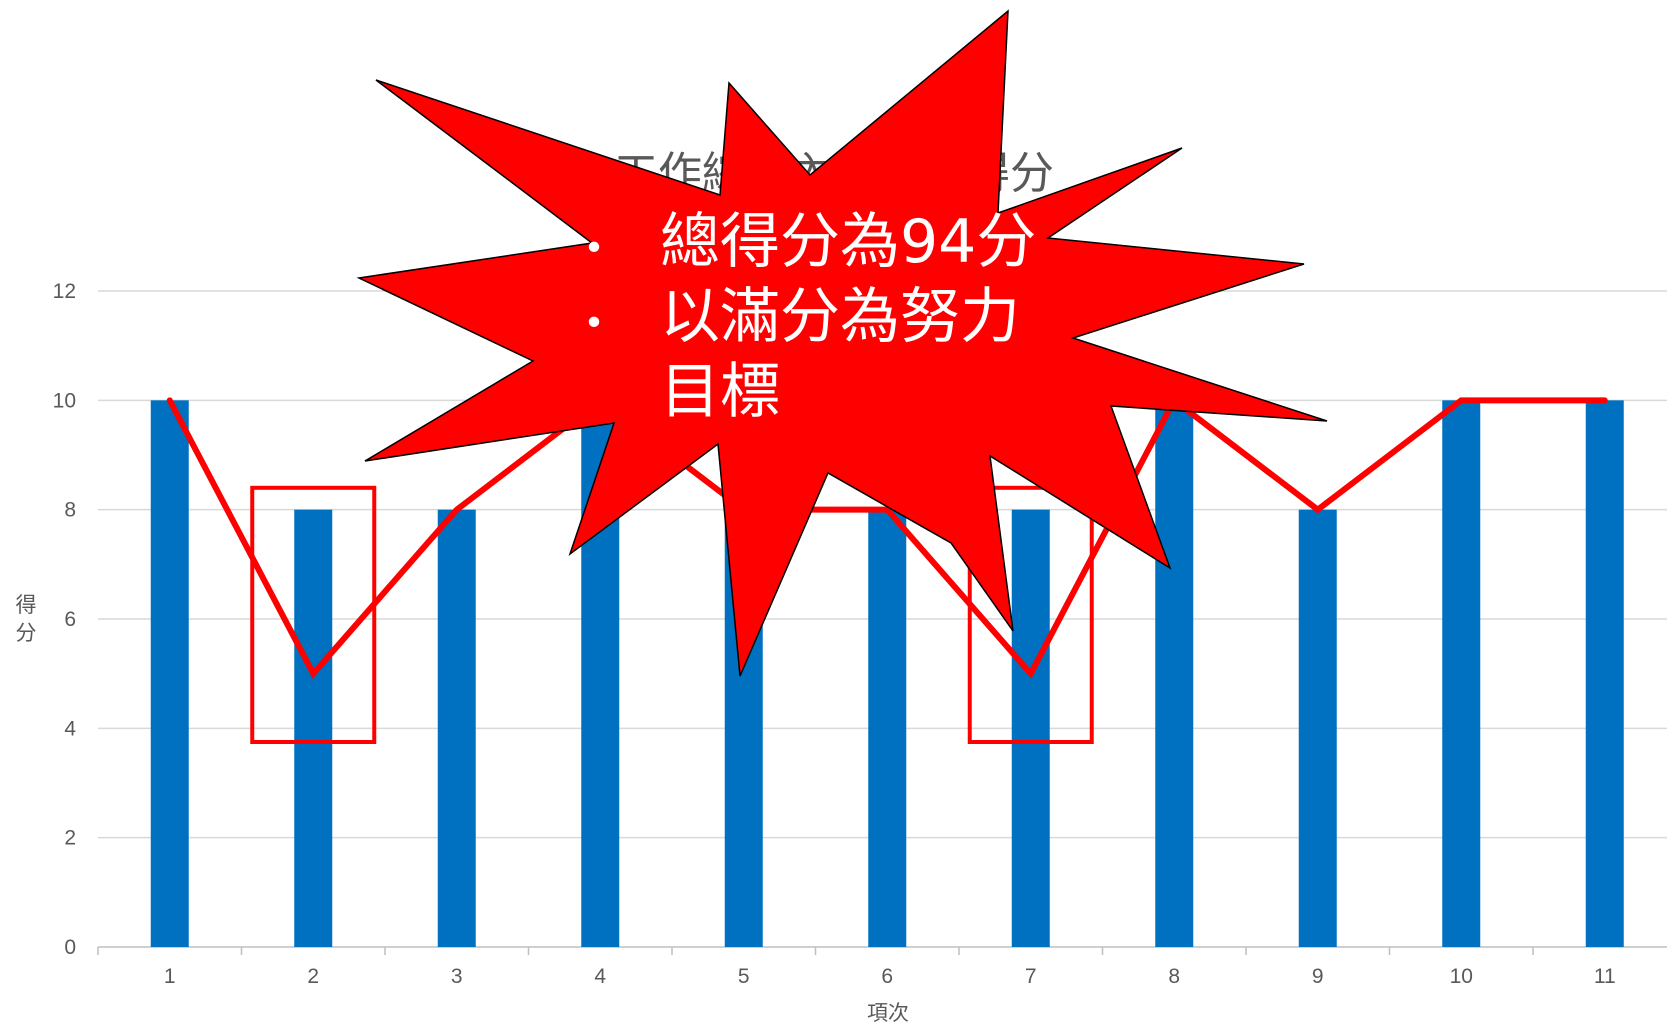  I want to click on x-tick-label: 3, so click(457, 976).